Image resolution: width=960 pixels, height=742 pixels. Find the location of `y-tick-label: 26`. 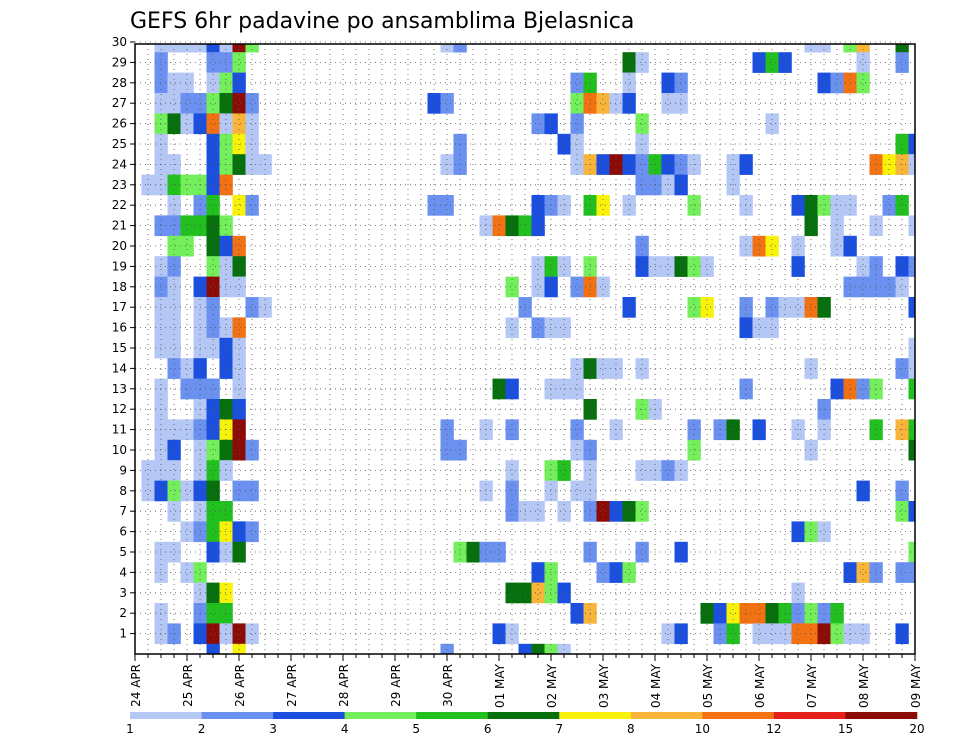

y-tick-label: 26 is located at coordinates (119, 124).